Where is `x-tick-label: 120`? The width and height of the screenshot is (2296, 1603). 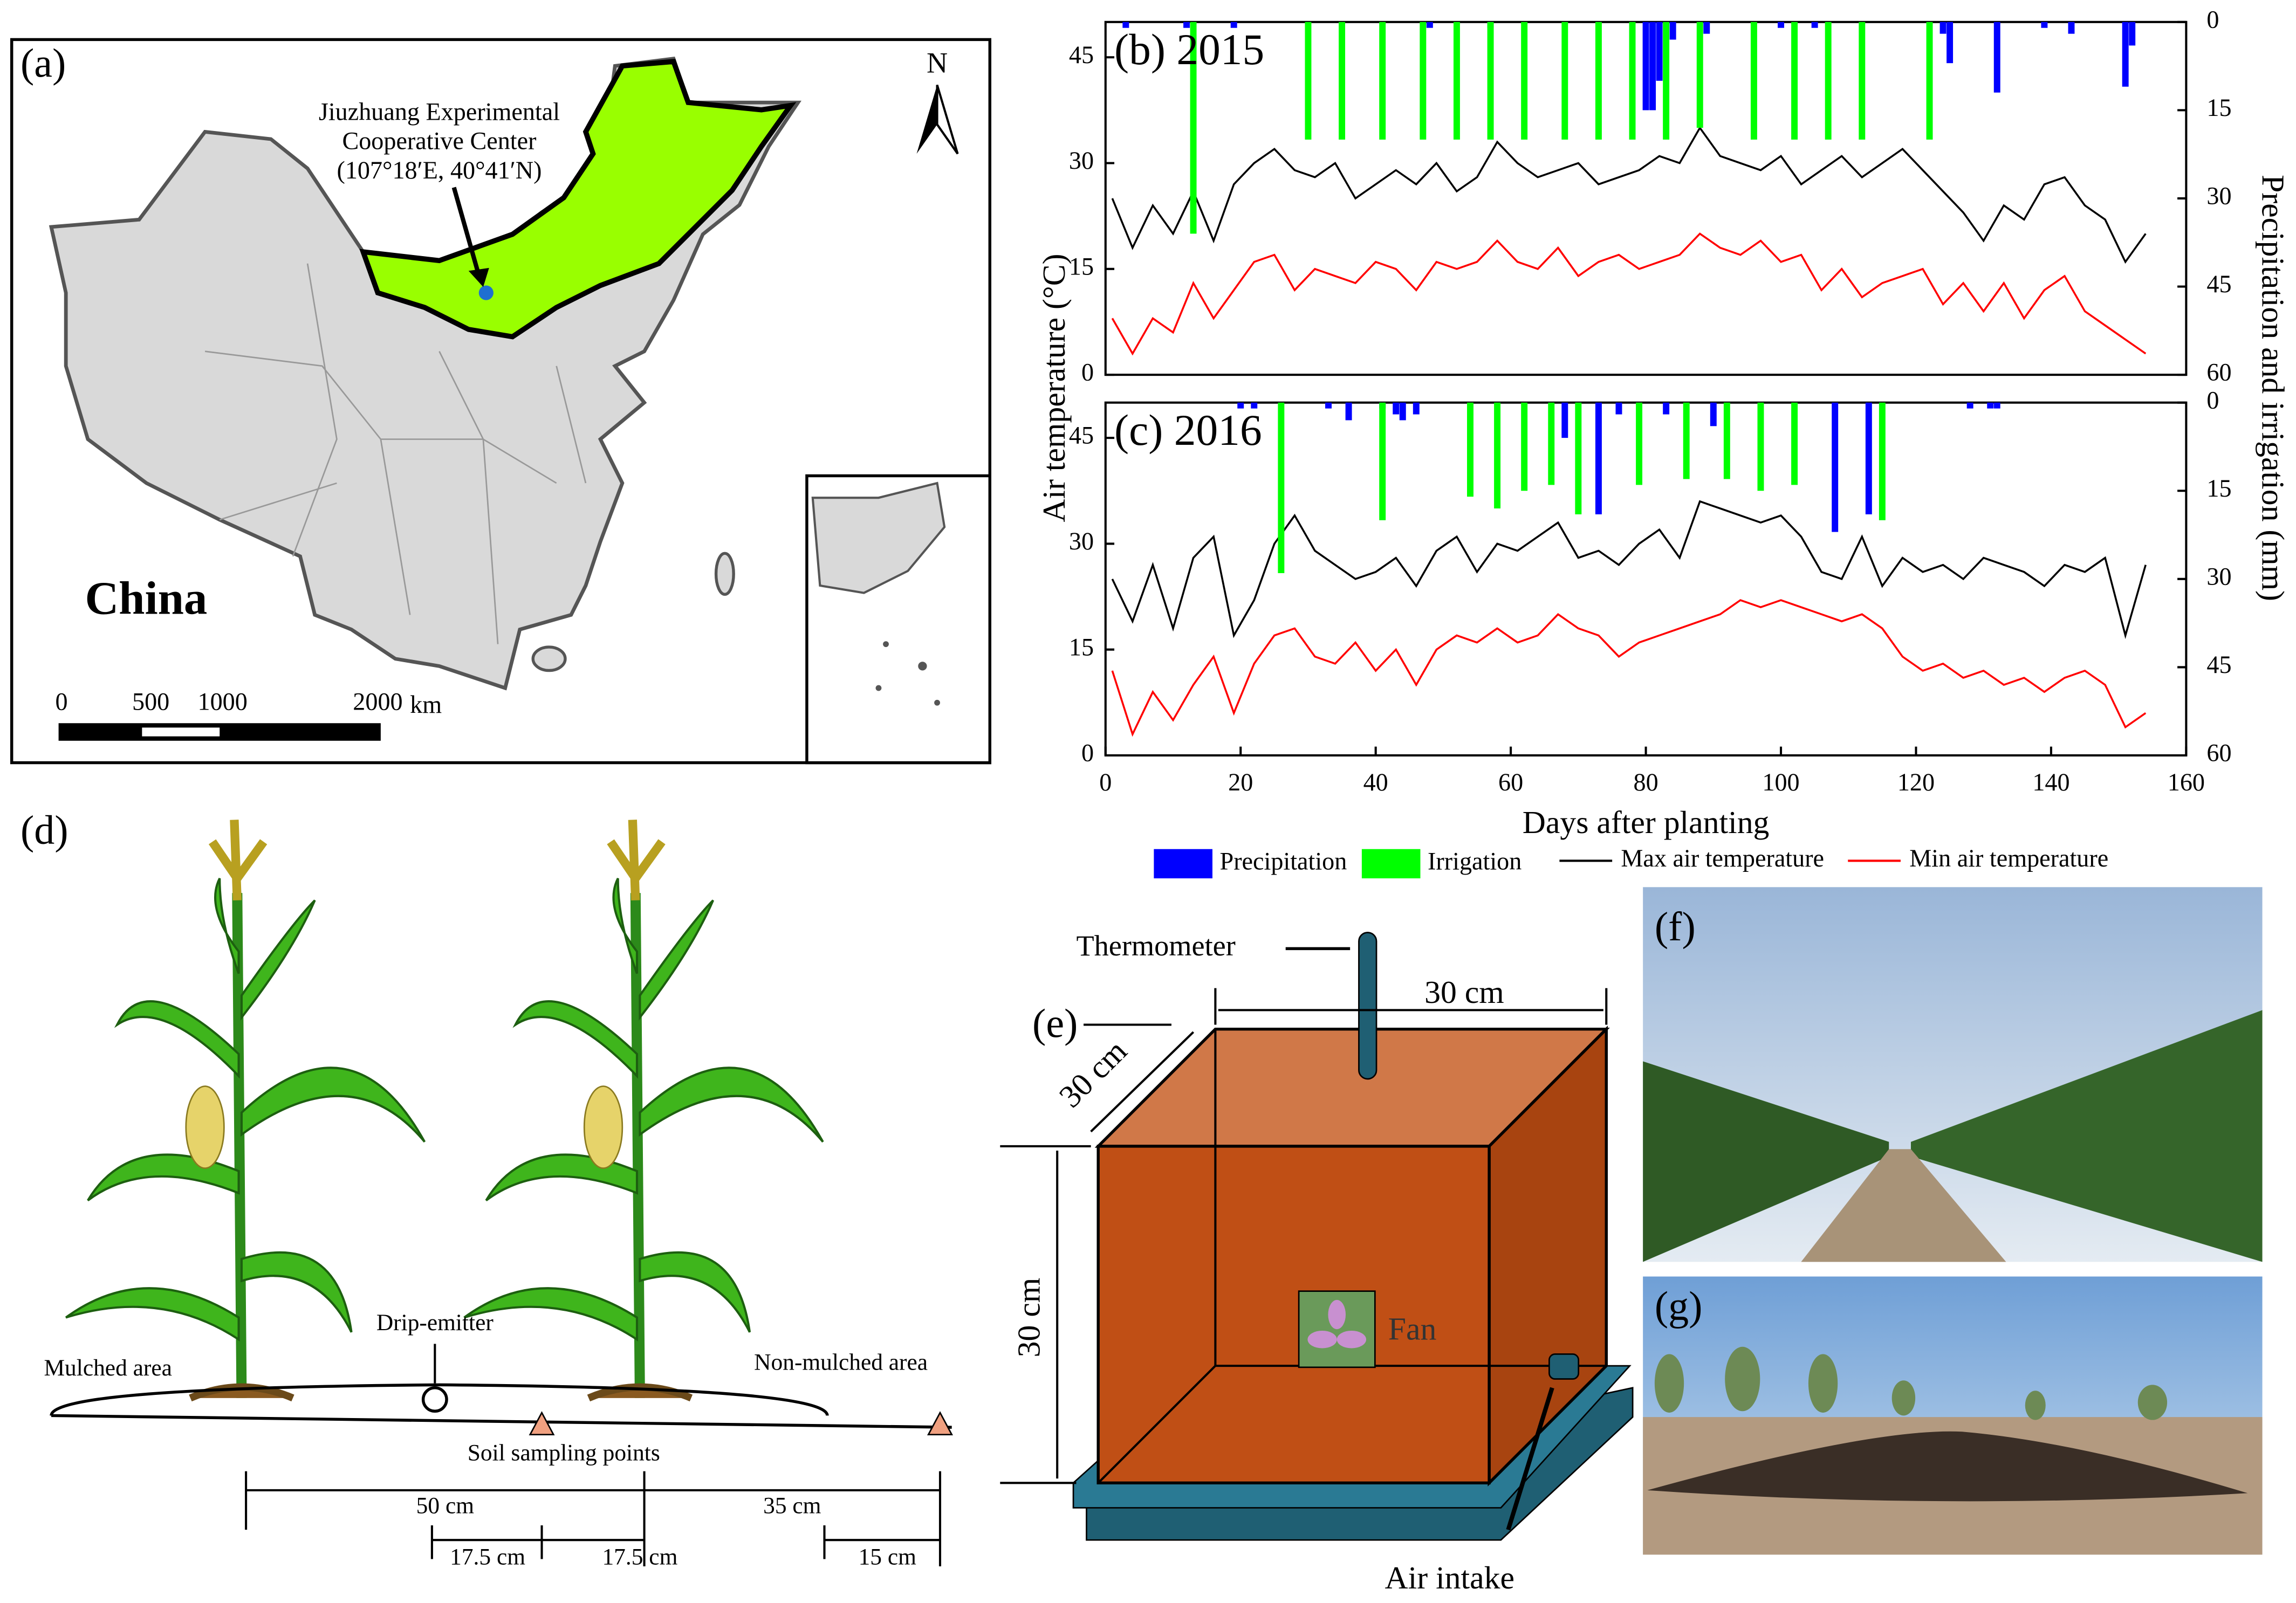 x-tick-label: 120 is located at coordinates (1916, 782).